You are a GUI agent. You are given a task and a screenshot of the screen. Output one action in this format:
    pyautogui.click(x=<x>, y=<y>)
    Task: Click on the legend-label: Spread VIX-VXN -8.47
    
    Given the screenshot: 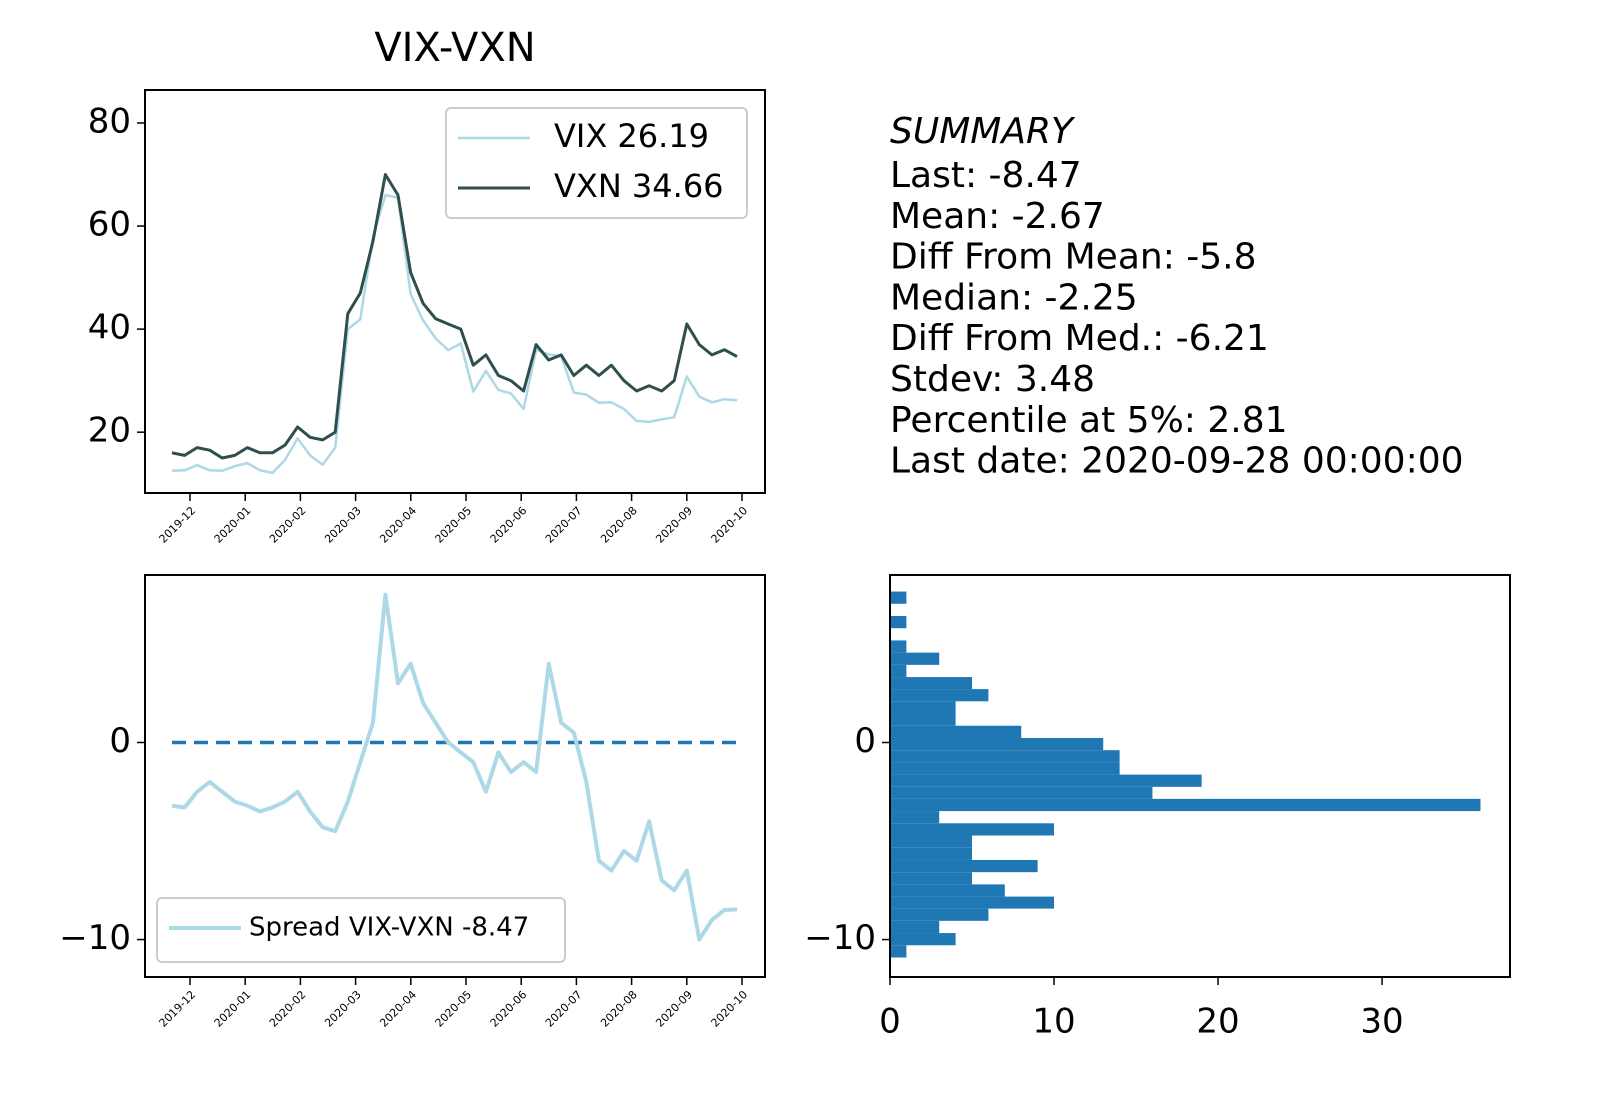 What is the action you would take?
    pyautogui.click(x=389, y=928)
    